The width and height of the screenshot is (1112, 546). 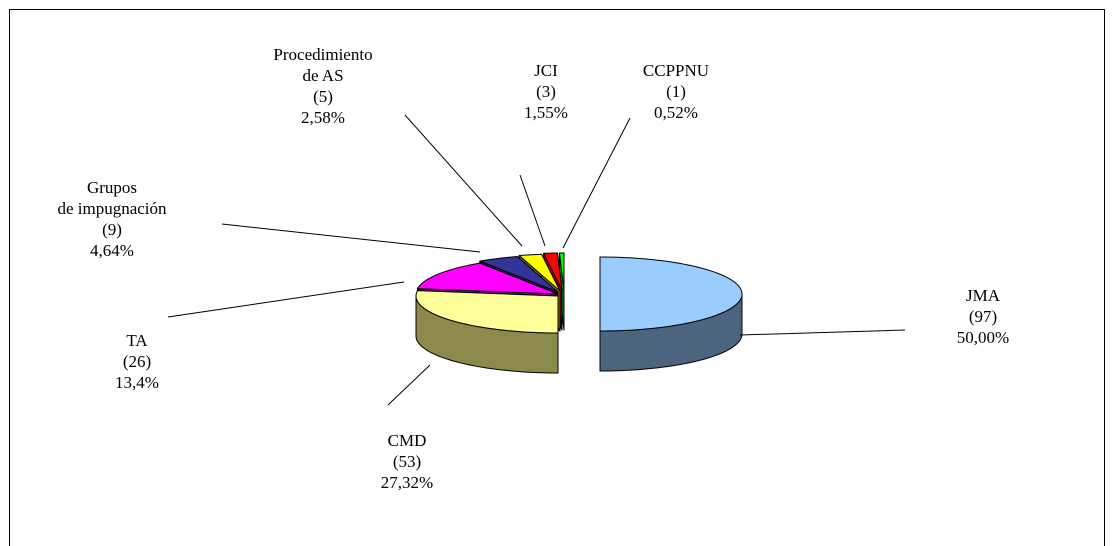 I want to click on value-label: (3), so click(x=546, y=91).